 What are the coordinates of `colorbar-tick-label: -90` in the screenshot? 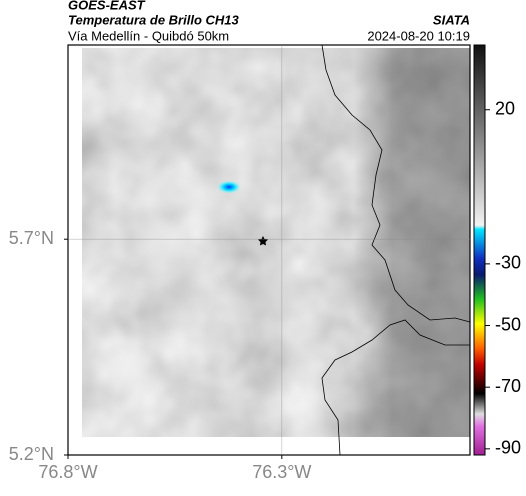 It's located at (508, 448).